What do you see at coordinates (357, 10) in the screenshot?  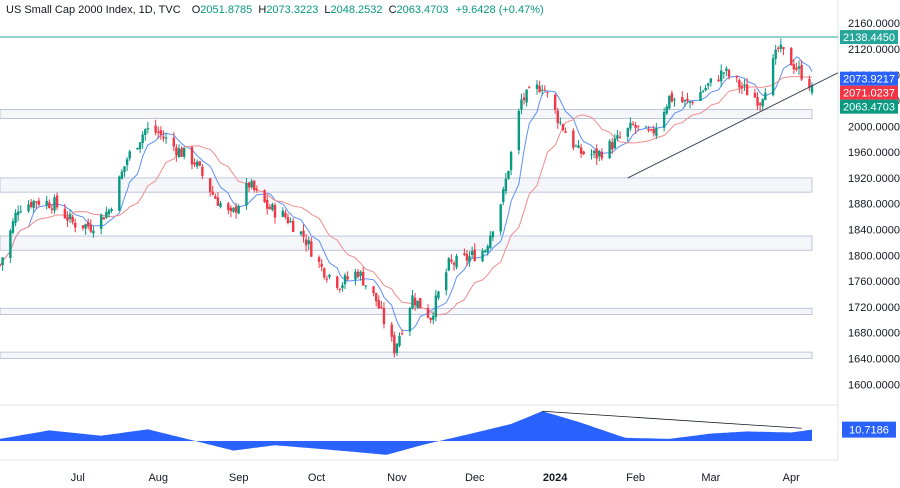 I see `low-value: 2048.2532` at bounding box center [357, 10].